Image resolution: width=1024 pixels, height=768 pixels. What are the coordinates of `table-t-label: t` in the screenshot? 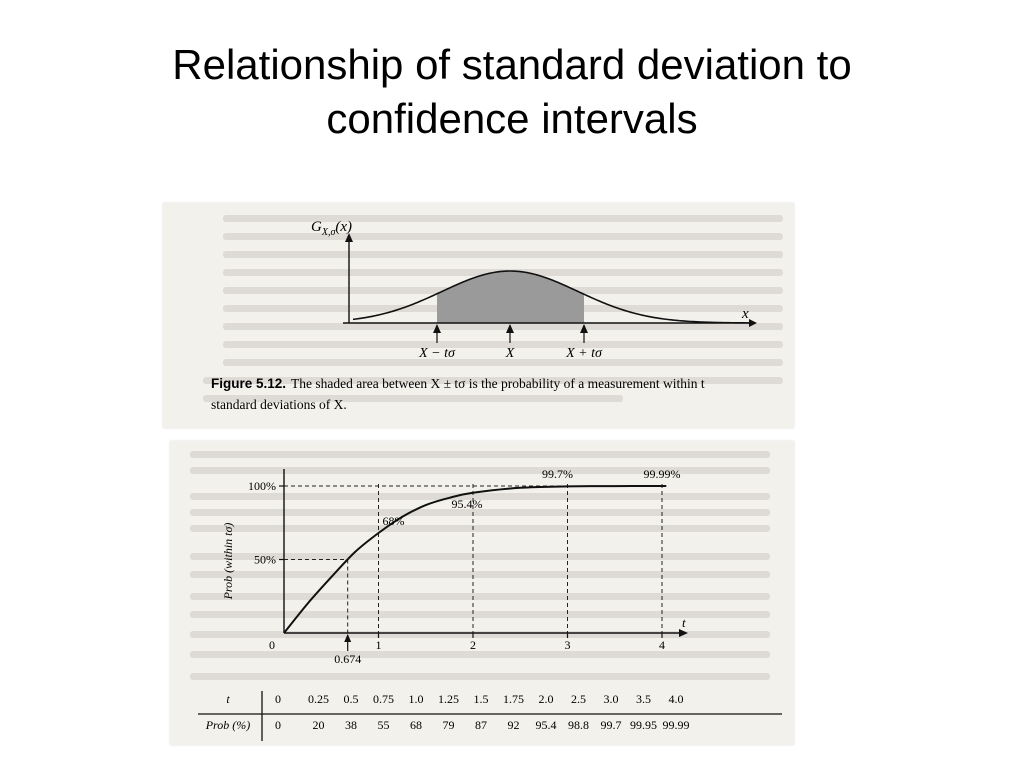 It's located at (228, 699).